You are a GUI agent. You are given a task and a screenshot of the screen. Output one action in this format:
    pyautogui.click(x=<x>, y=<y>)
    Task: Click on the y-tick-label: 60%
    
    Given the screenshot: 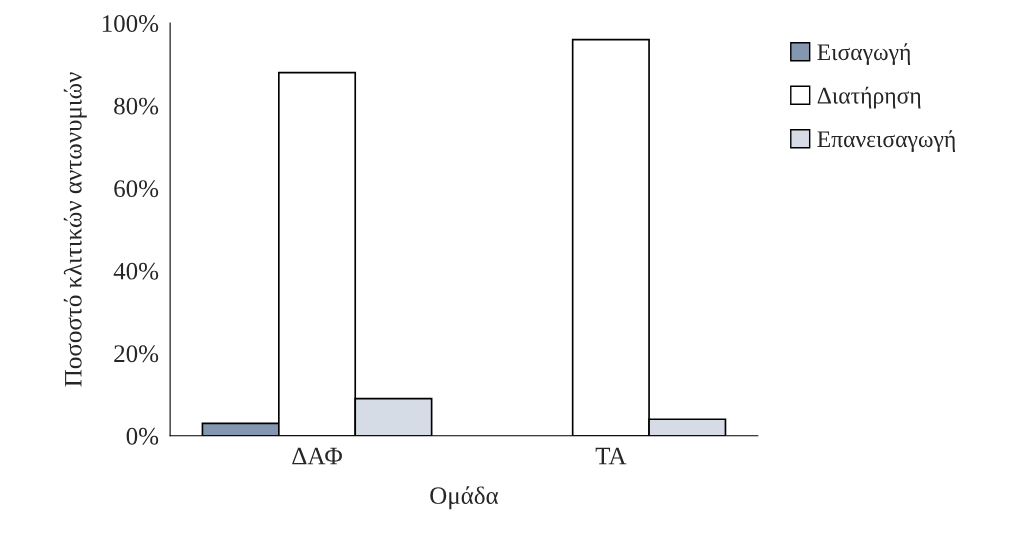 What is the action you would take?
    pyautogui.click(x=136, y=189)
    